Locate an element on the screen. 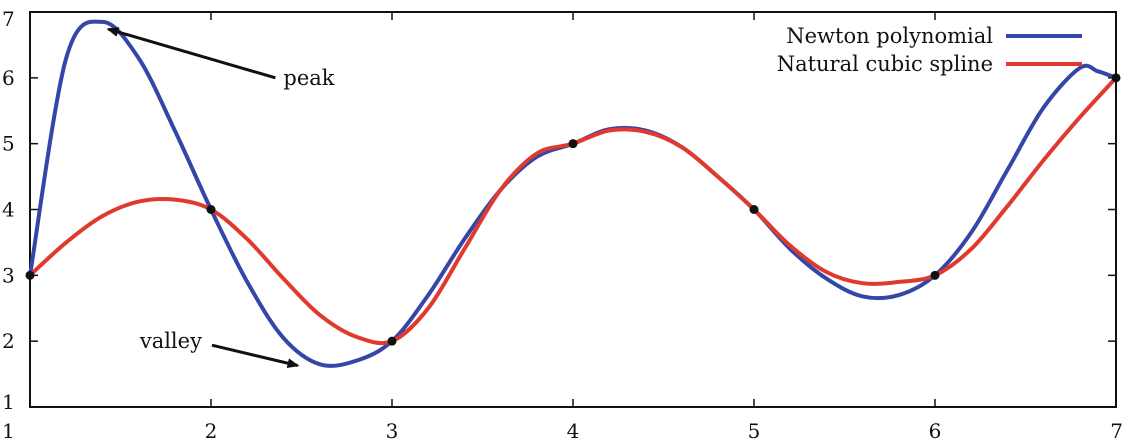  y-tick-label: 2 is located at coordinates (8, 341).